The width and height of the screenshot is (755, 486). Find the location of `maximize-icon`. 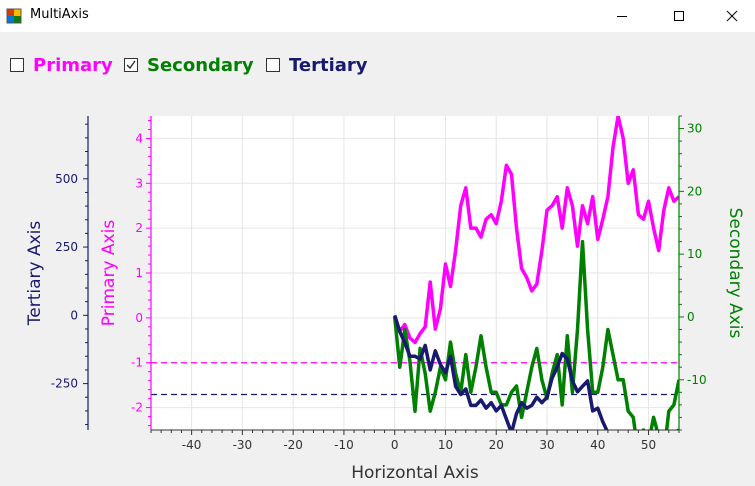

maximize-icon is located at coordinates (679, 16).